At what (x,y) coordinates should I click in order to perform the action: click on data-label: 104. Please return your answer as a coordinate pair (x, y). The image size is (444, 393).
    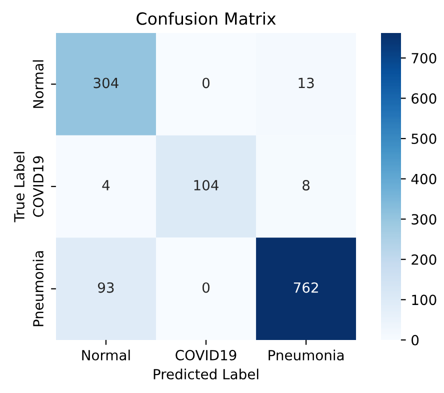
    Looking at the image, I should click on (206, 185).